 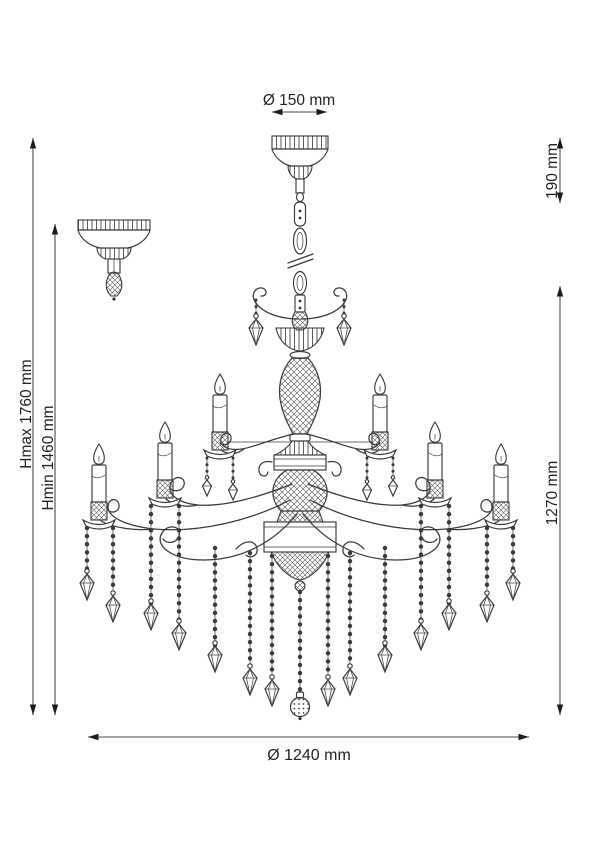 I want to click on suspension-chain, so click(x=300, y=252).